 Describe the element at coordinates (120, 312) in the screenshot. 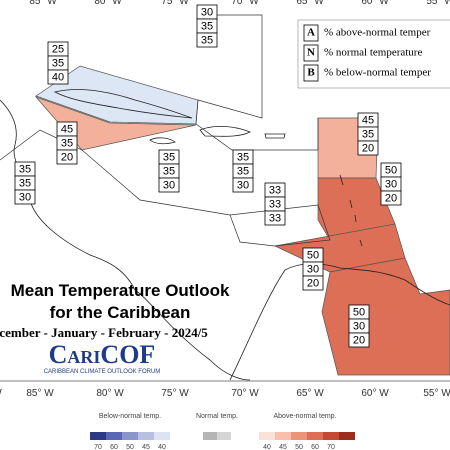

I see `title-line: for the Caribbean` at that location.